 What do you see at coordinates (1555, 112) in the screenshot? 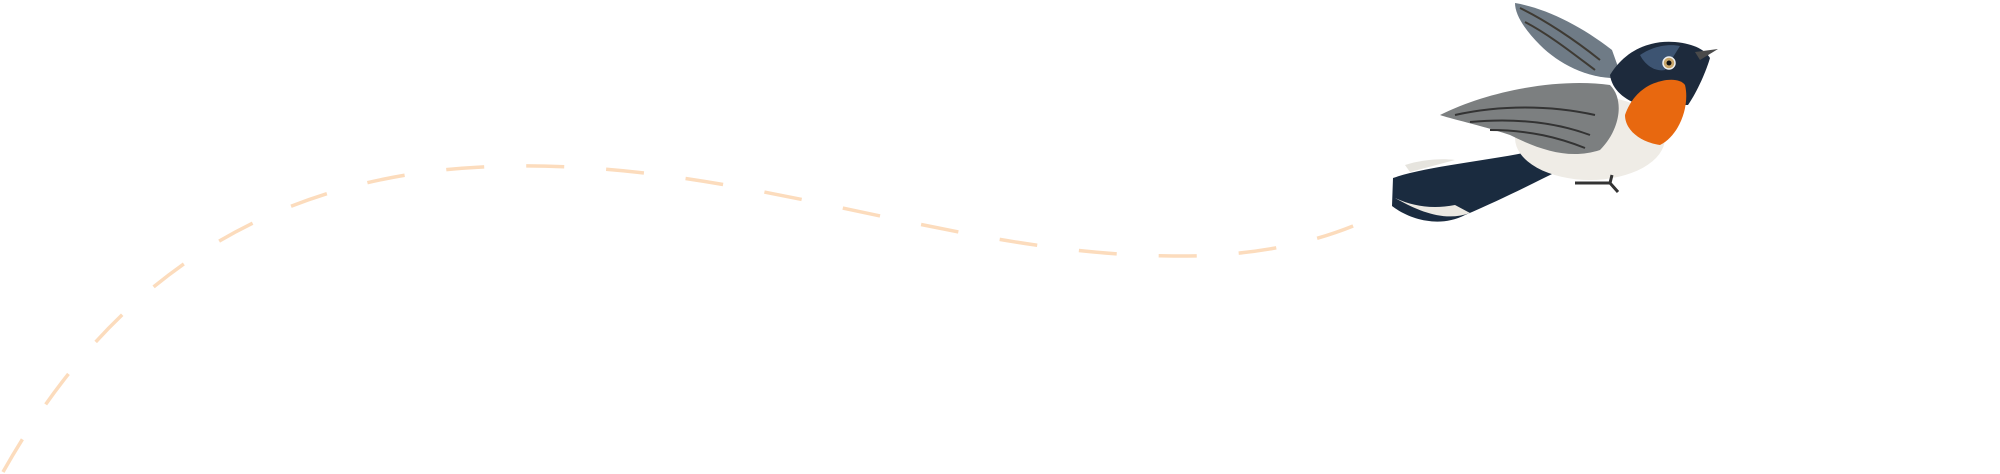
I see `bird-icon` at bounding box center [1555, 112].